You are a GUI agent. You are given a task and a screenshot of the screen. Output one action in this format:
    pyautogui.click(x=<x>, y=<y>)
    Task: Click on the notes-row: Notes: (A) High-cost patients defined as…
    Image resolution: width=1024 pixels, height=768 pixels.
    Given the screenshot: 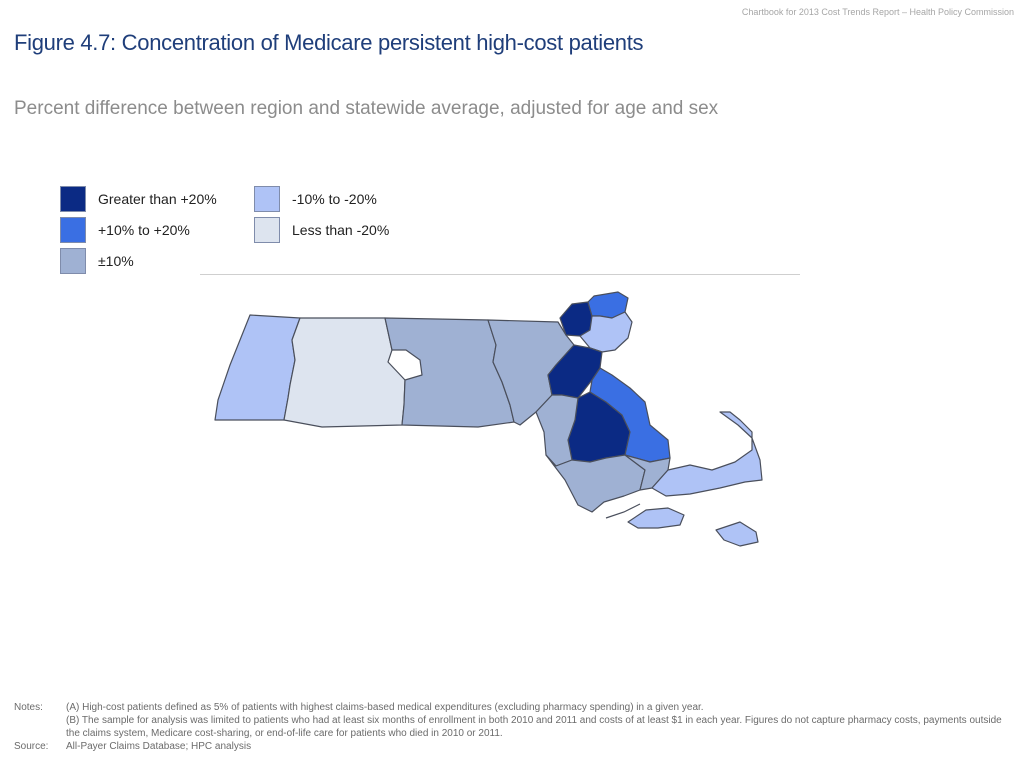 What is the action you would take?
    pyautogui.click(x=509, y=707)
    